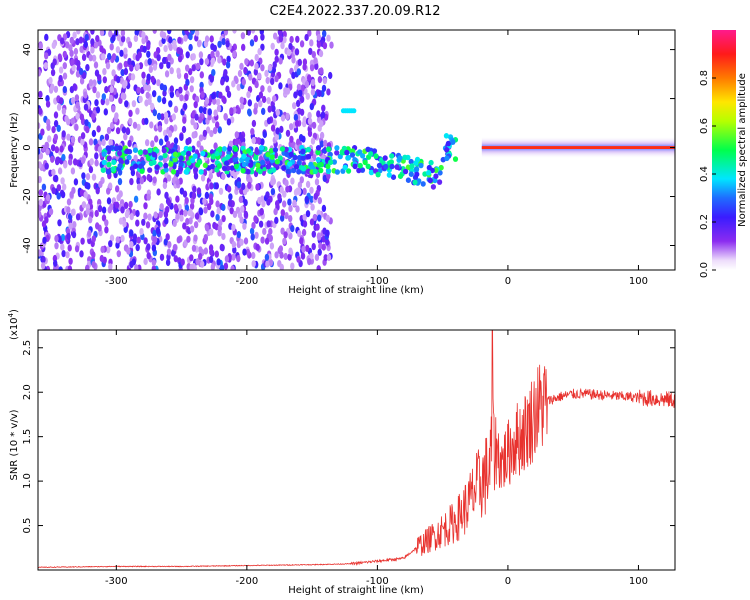  What do you see at coordinates (377, 281) in the screenshot?
I see `x-tick-label: -100` at bounding box center [377, 281].